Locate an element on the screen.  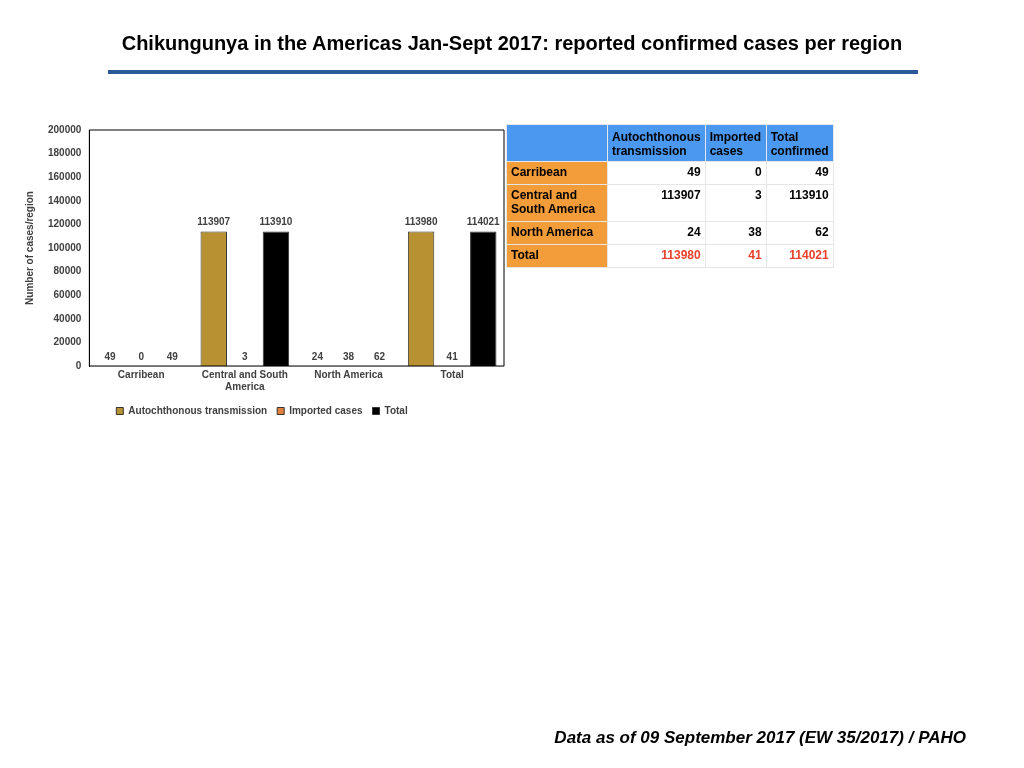
y-tick-label: 20000 is located at coordinates (67, 342).